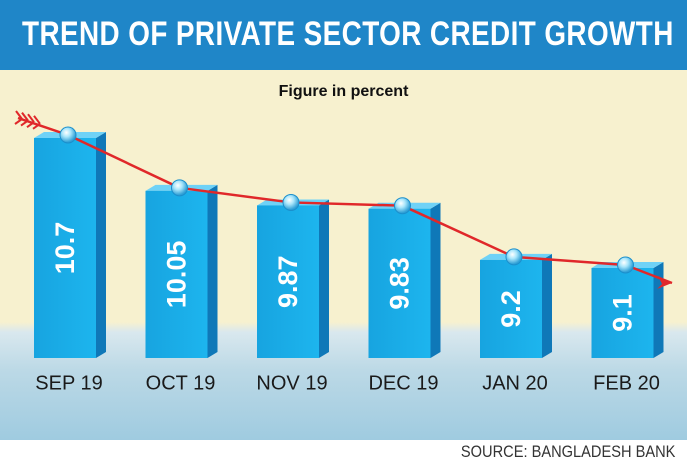  I want to click on x-tick-label: JAN 20, so click(515, 383).